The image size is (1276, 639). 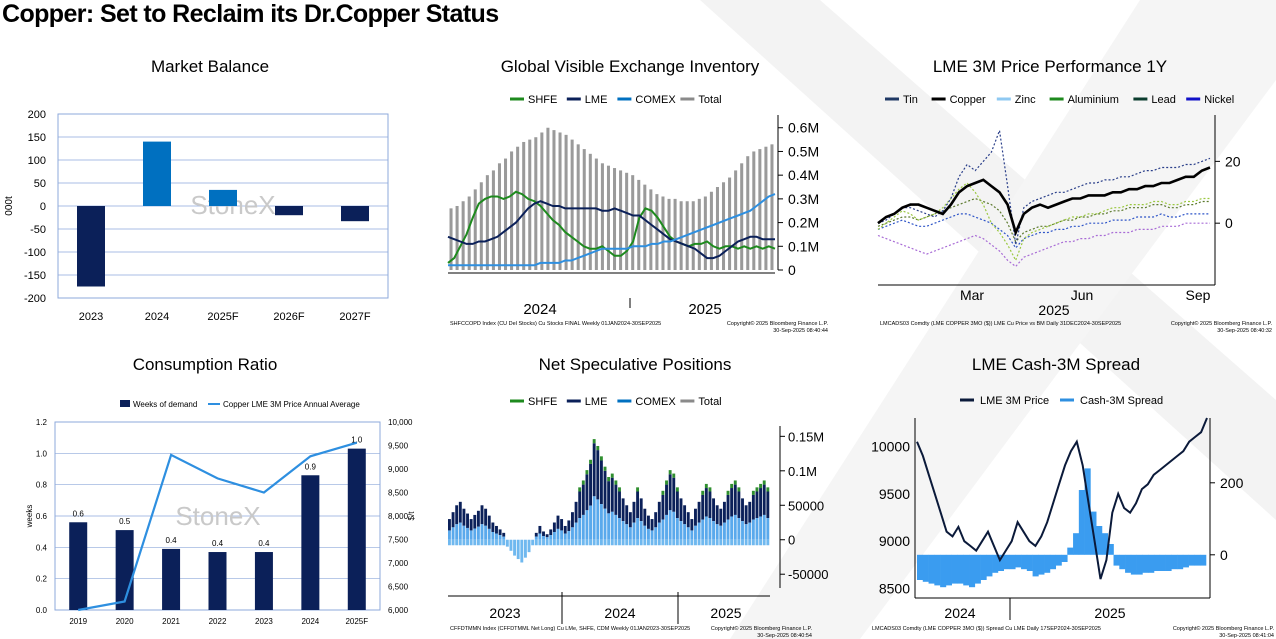 I want to click on x-year-label: 2025, so click(x=1109, y=613).